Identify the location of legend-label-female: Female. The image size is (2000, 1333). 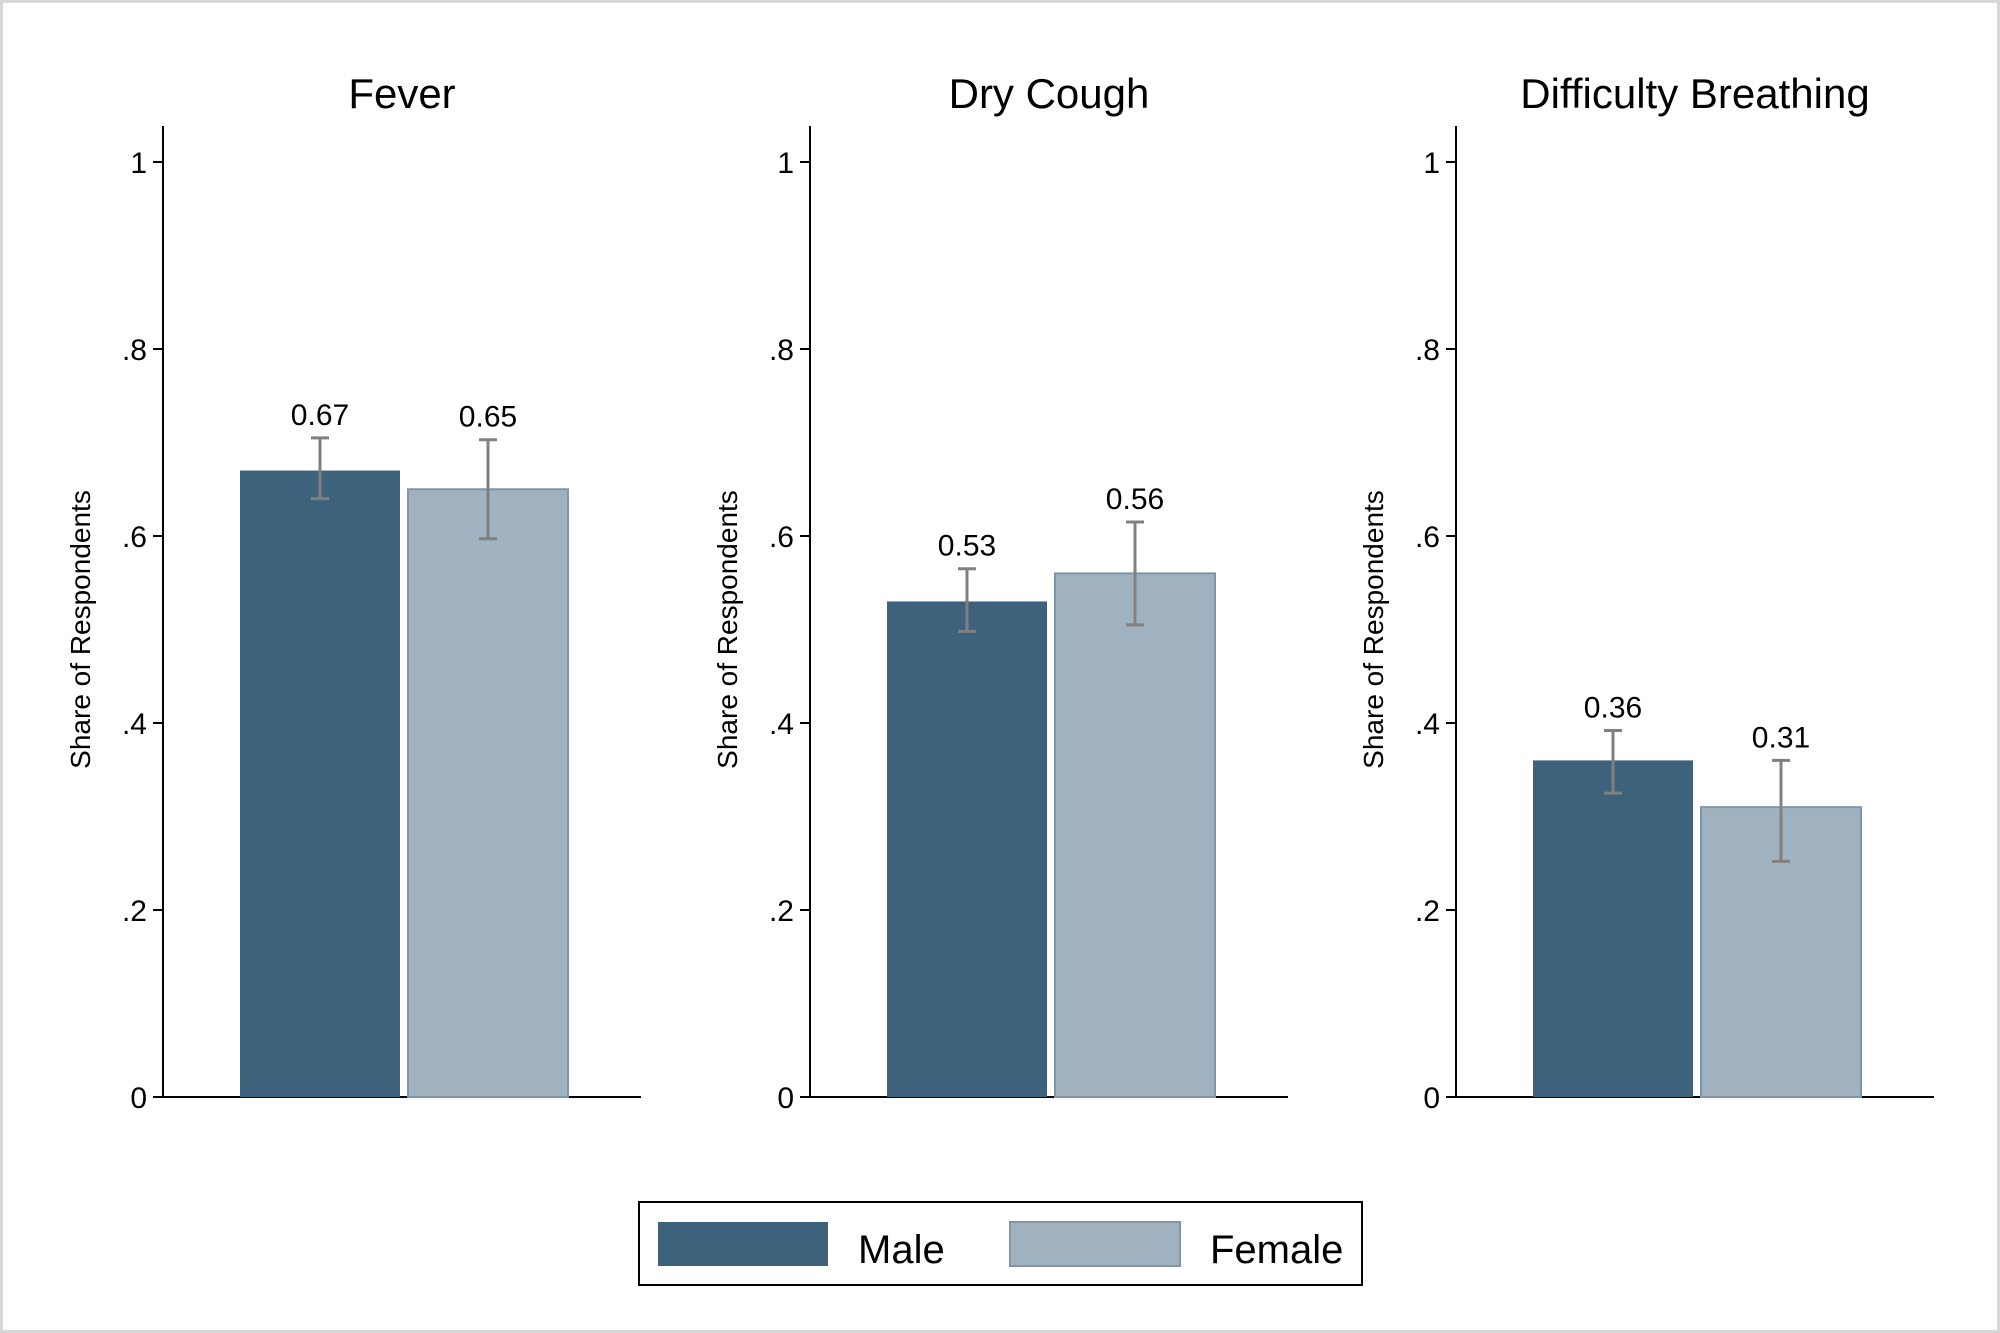
(1276, 1250).